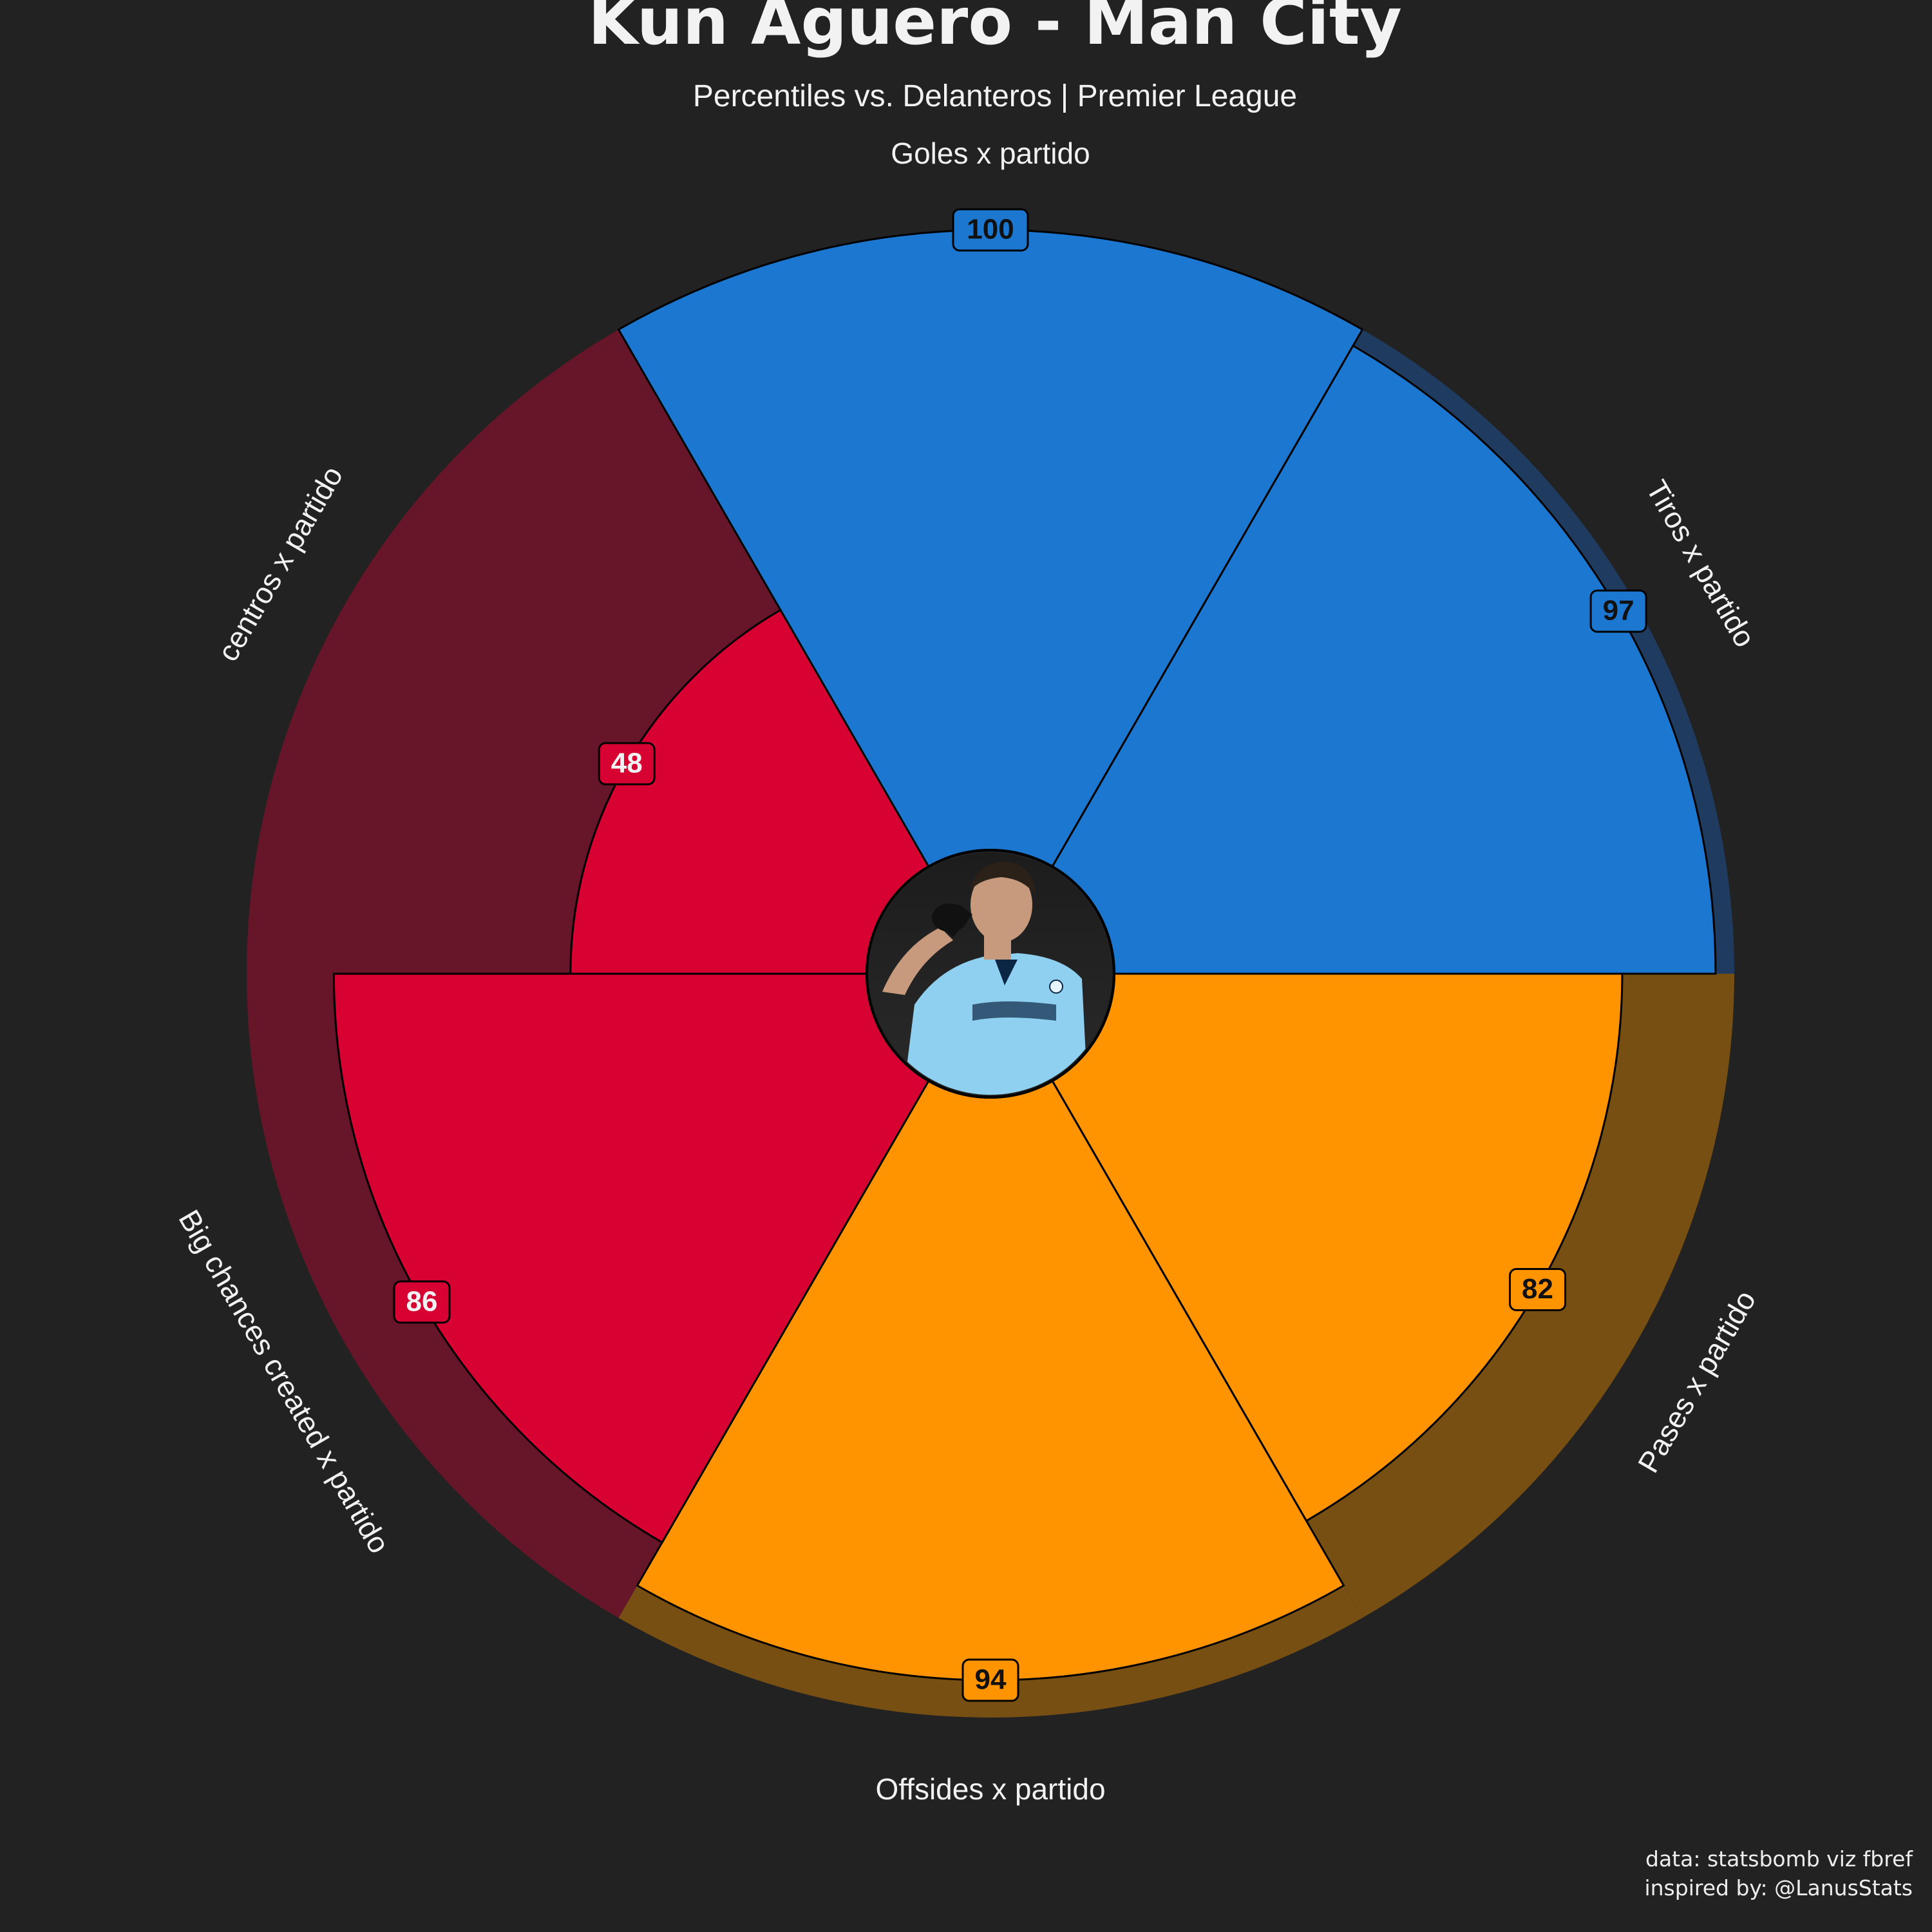 The image size is (1932, 1932). I want to click on value-label: 48, so click(627, 763).